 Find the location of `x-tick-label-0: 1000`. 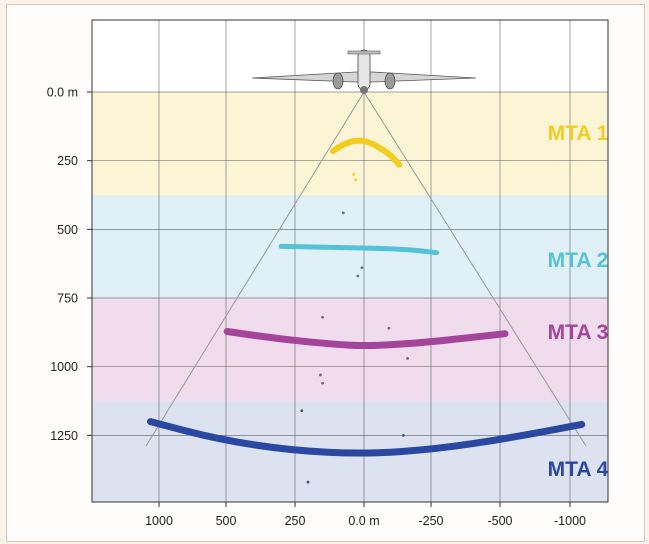

x-tick-label-0: 1000 is located at coordinates (159, 521).